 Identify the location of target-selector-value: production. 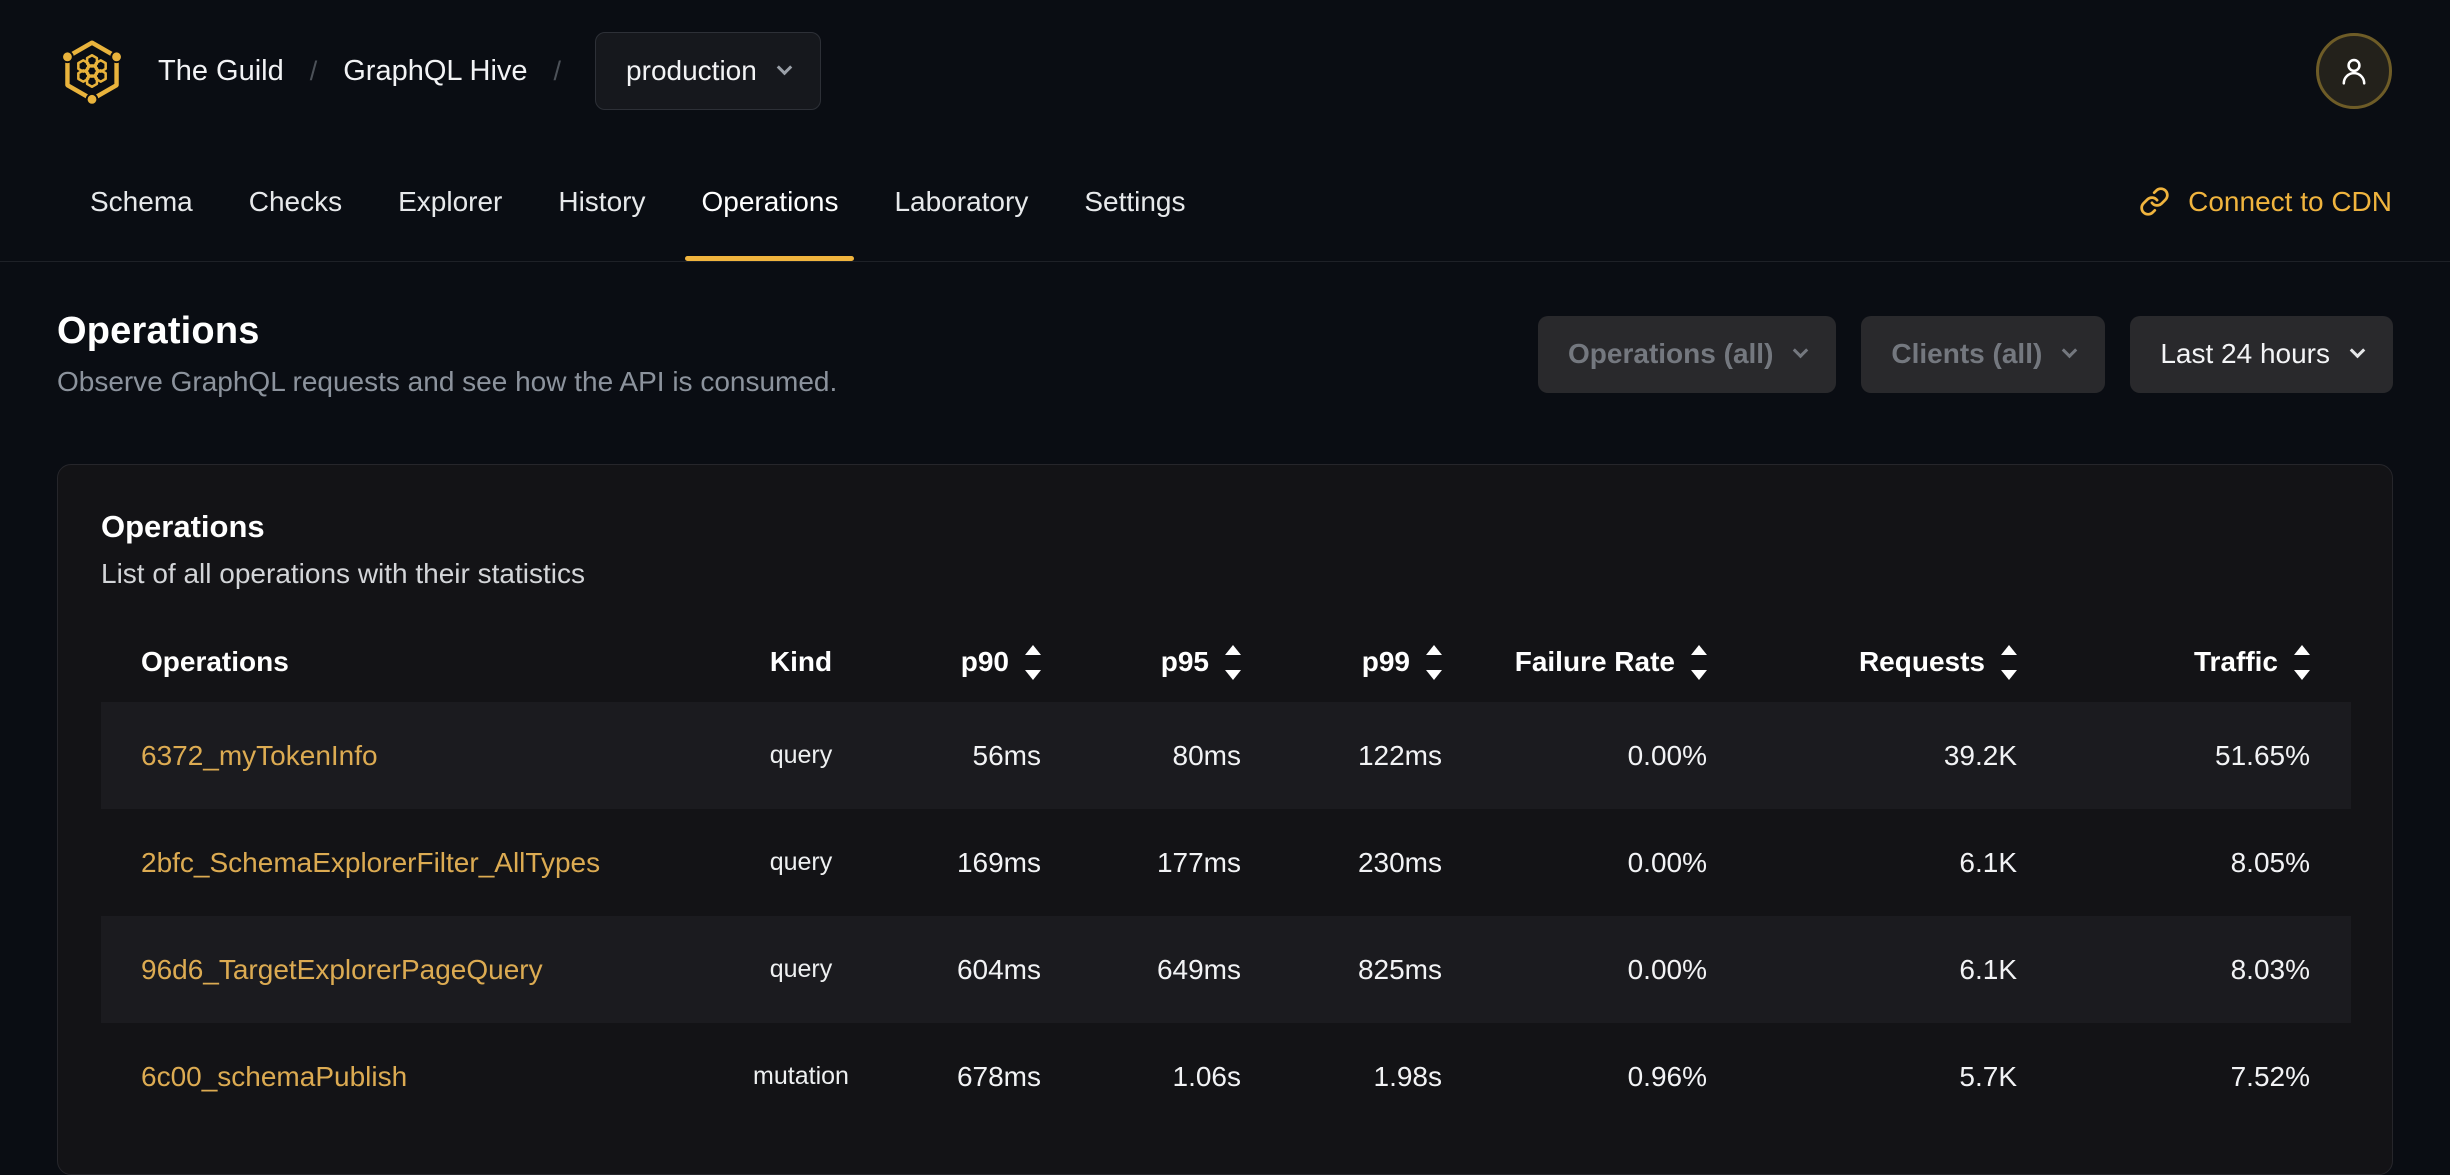
(691, 70).